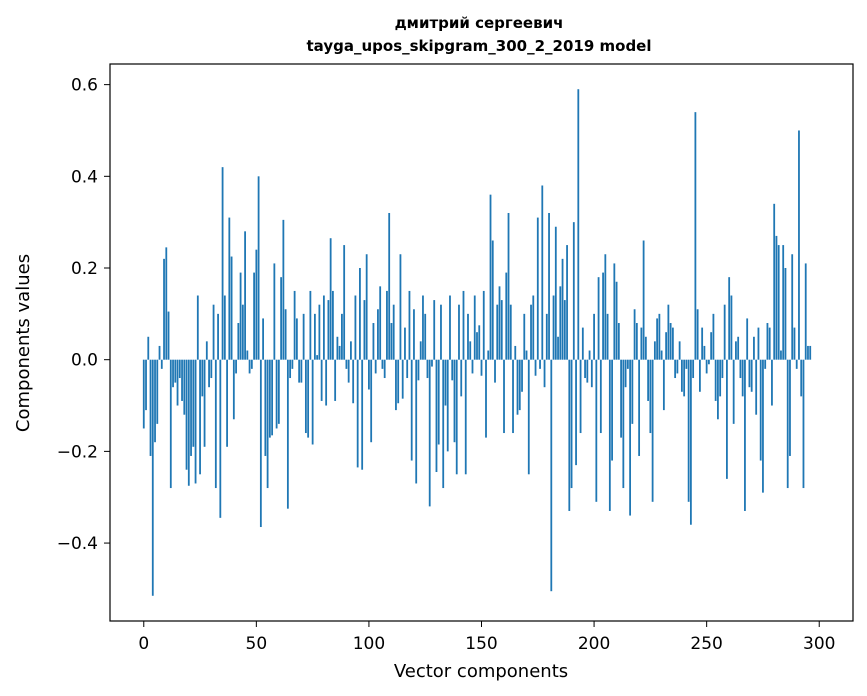 The width and height of the screenshot is (867, 696). I want to click on chart-subtitle: tayga_upos_skipgram_300_2_2019 model, so click(479, 46).